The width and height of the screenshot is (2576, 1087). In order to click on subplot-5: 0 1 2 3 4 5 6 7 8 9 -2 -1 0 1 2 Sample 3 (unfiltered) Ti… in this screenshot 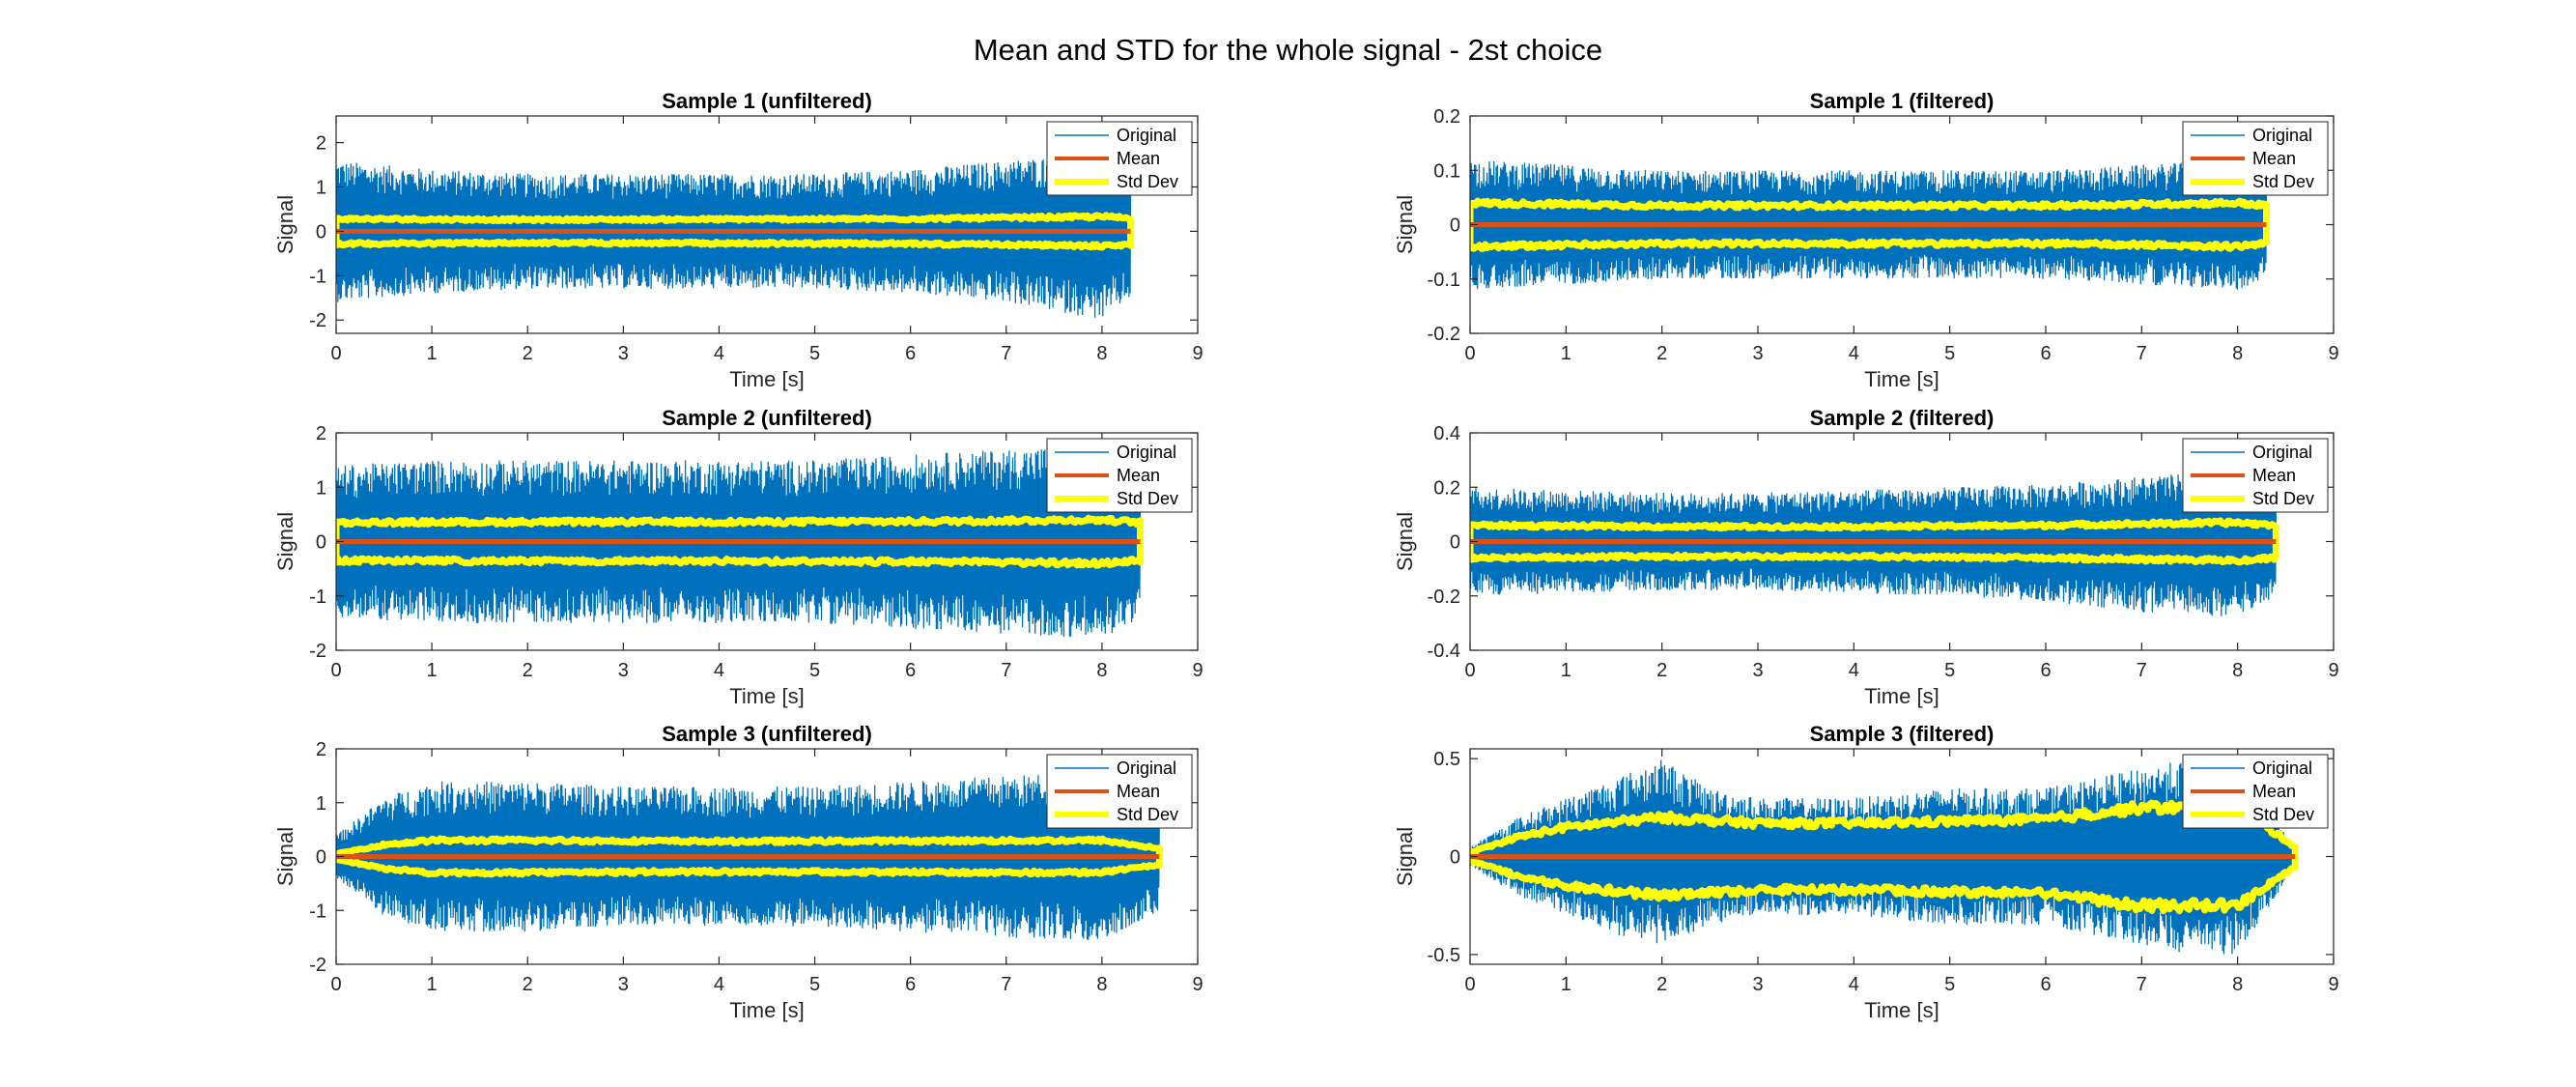, I will do `click(738, 872)`.